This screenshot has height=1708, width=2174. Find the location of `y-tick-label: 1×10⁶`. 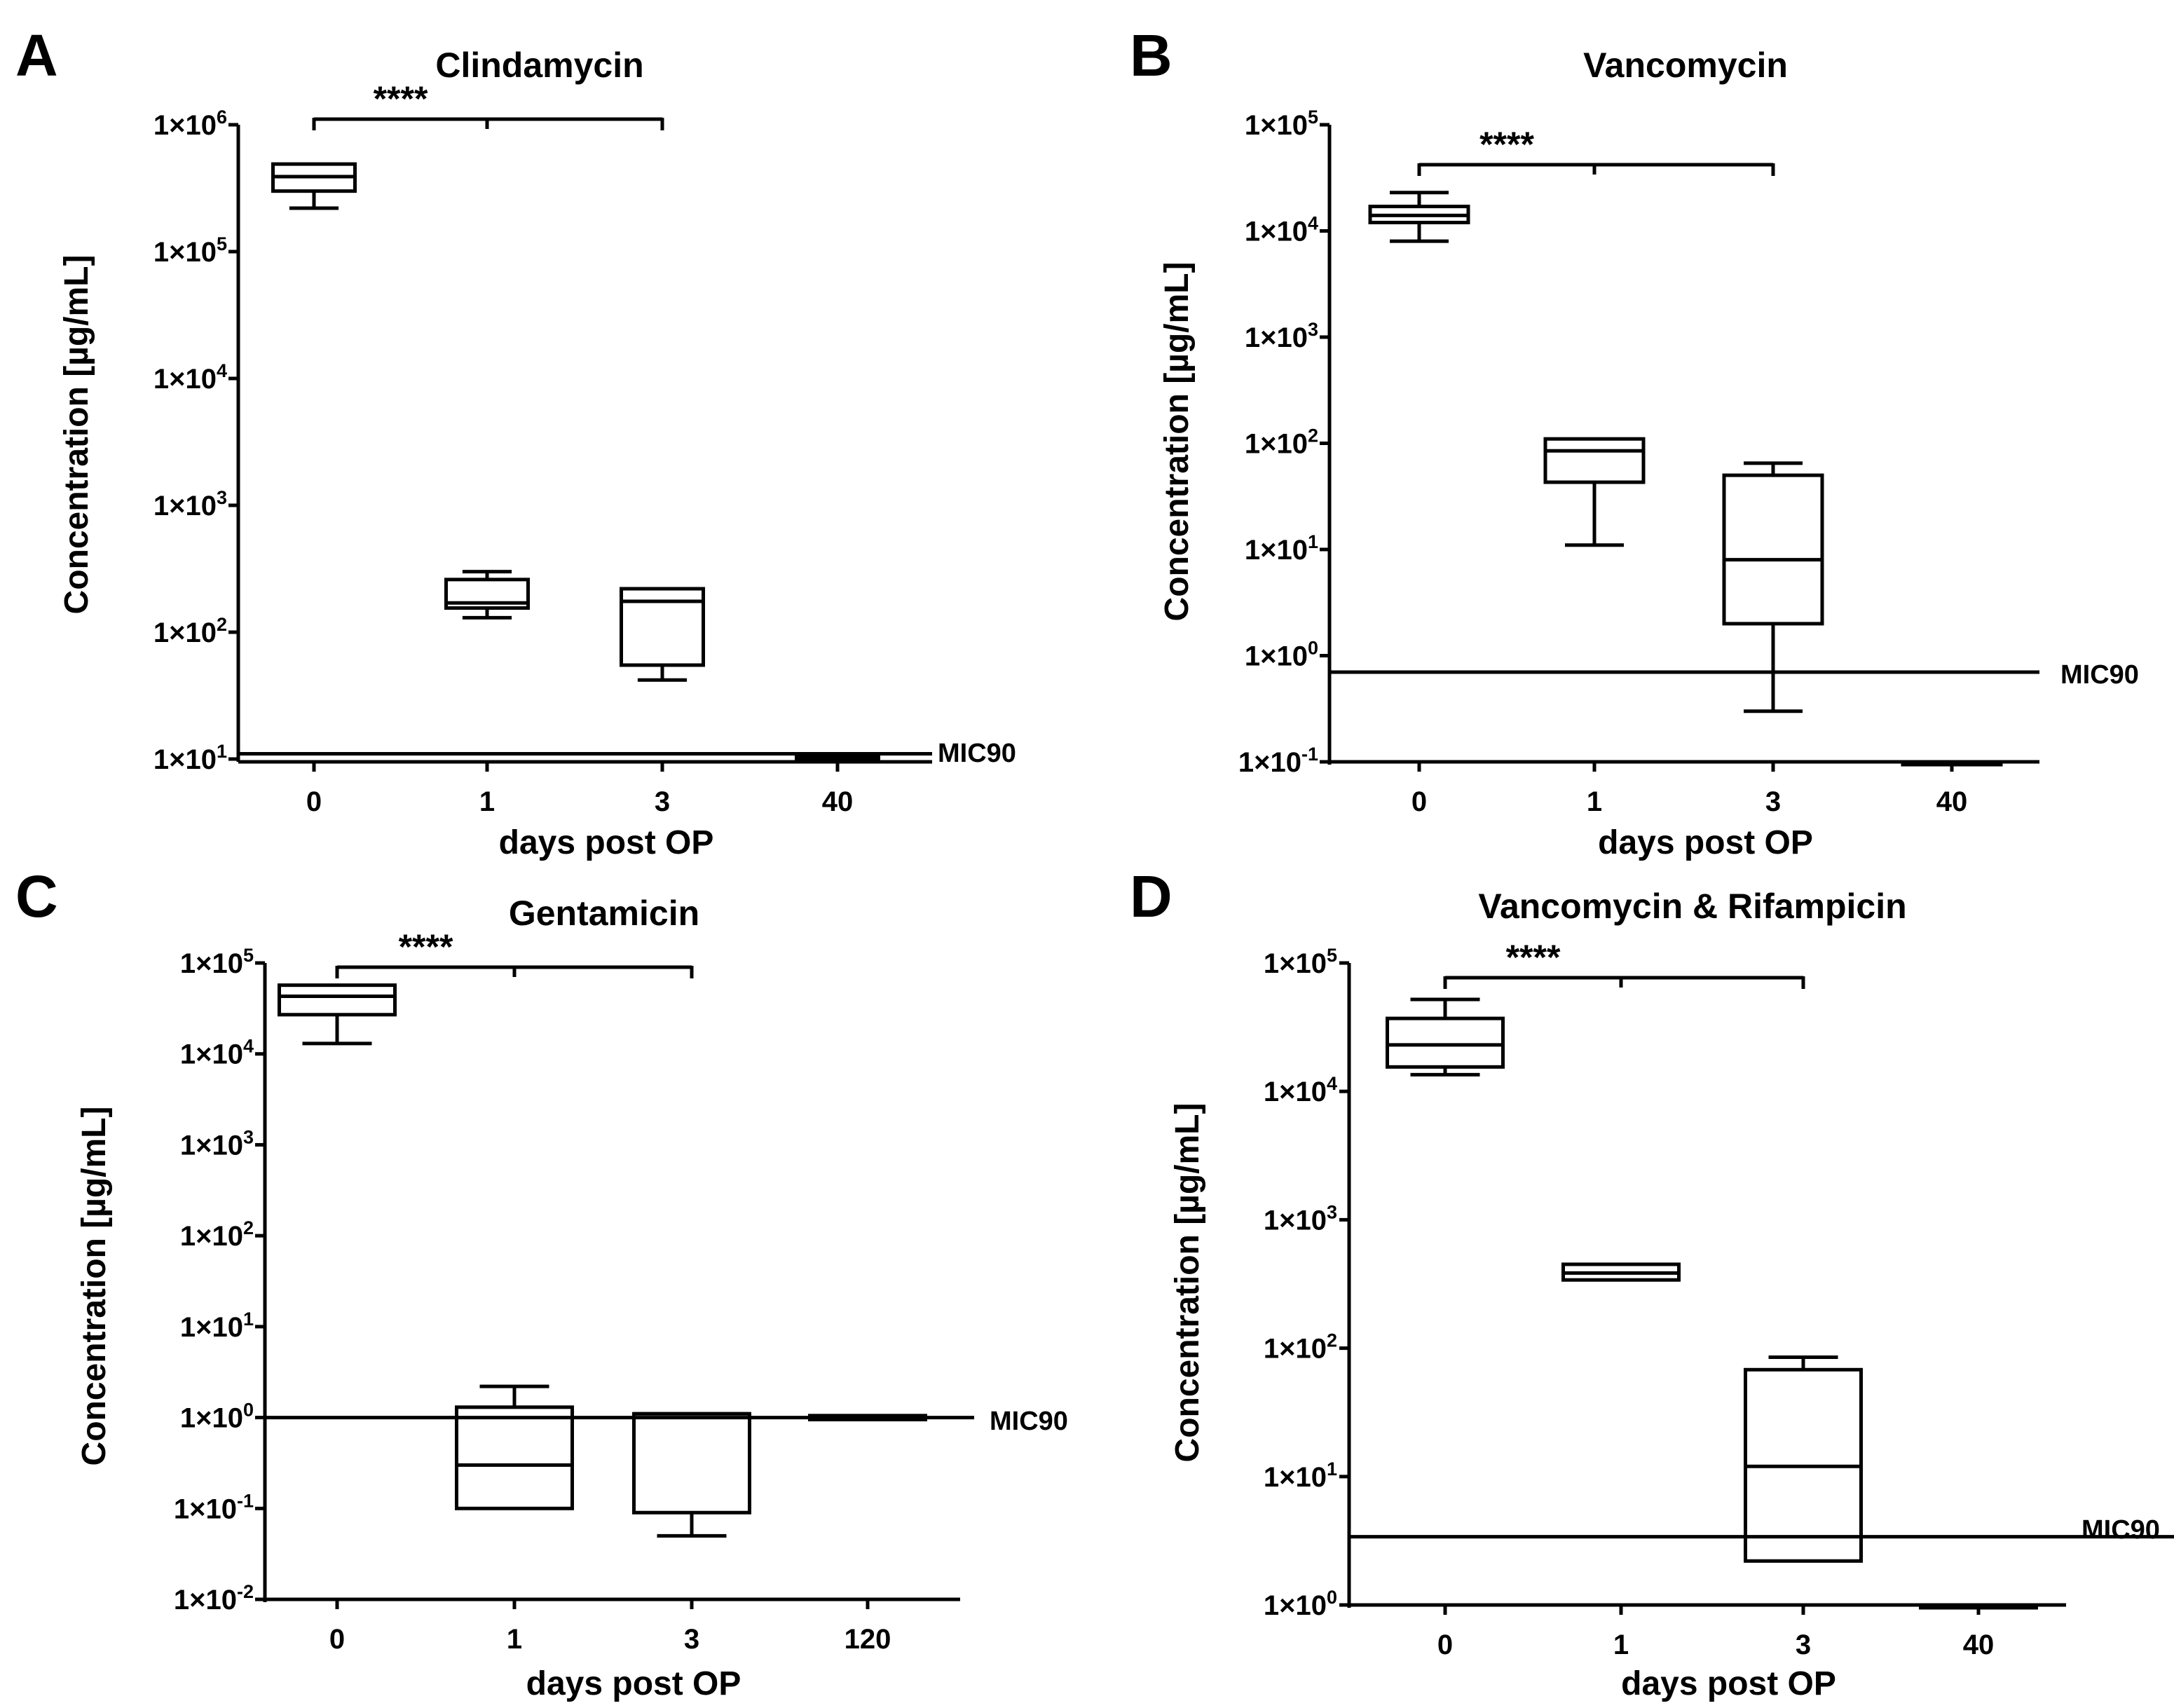

y-tick-label: 1×10⁶ is located at coordinates (190, 124).